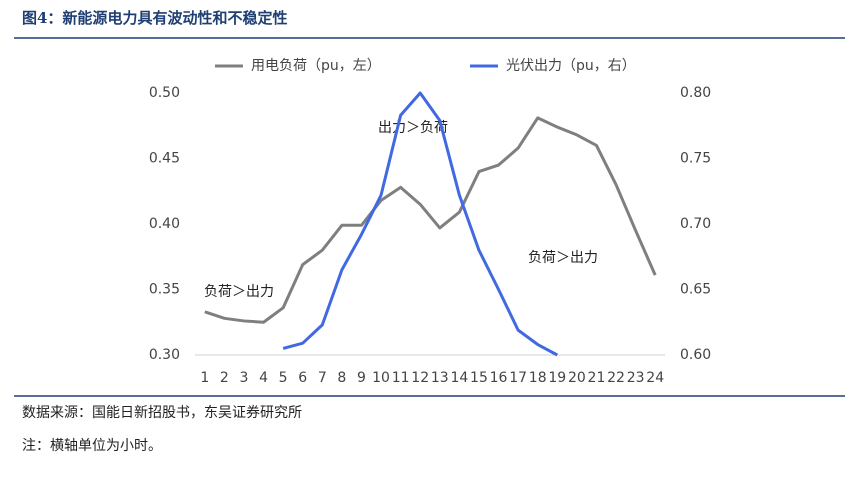  I want to click on annotation: 出力＞负荷, so click(413, 128).